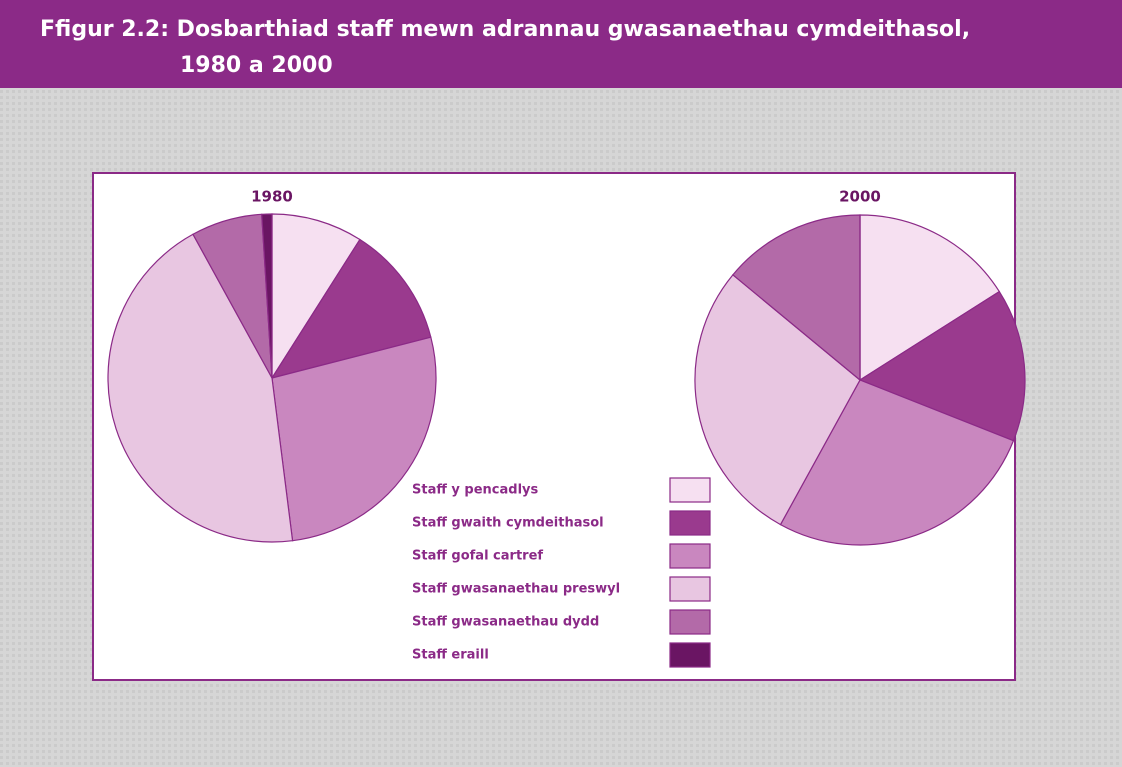 The width and height of the screenshot is (1122, 767). Describe the element at coordinates (505, 622) in the screenshot. I see `legend-label: Staff gwasanaethau dydd` at that location.